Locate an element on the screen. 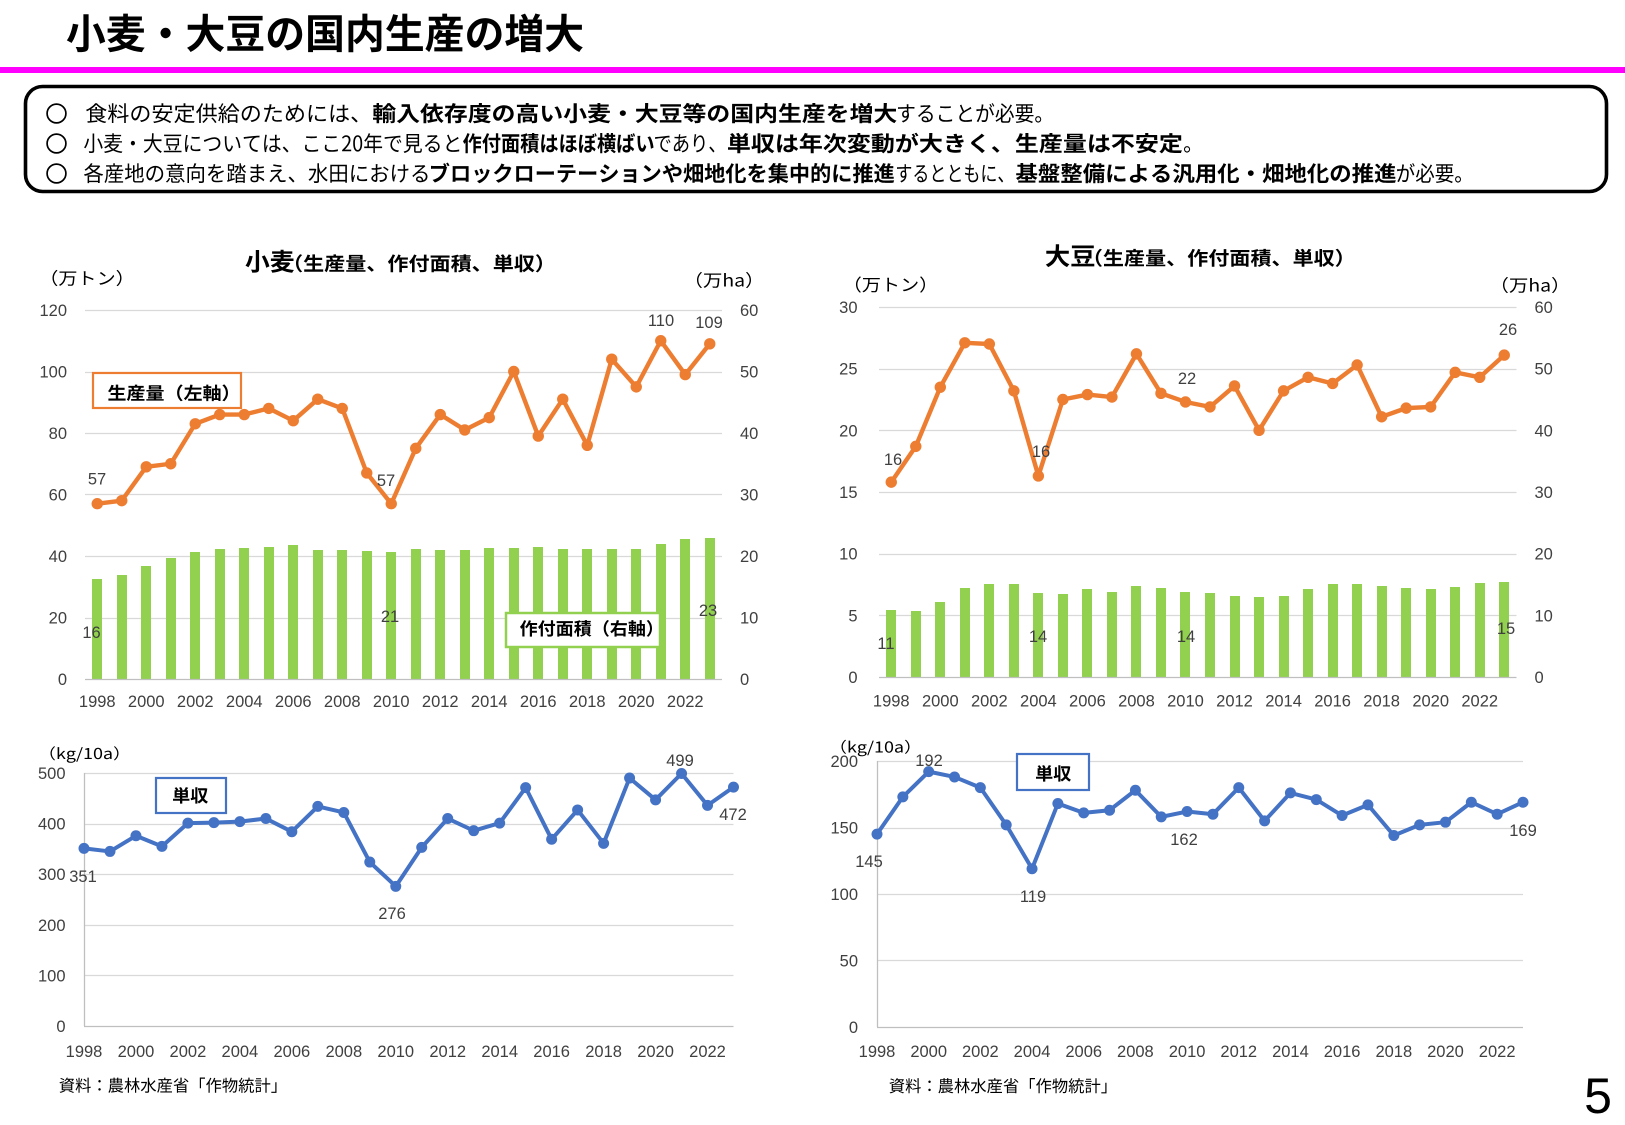 The image size is (1625, 1125). svg-text: 351 is located at coordinates (83, 877).